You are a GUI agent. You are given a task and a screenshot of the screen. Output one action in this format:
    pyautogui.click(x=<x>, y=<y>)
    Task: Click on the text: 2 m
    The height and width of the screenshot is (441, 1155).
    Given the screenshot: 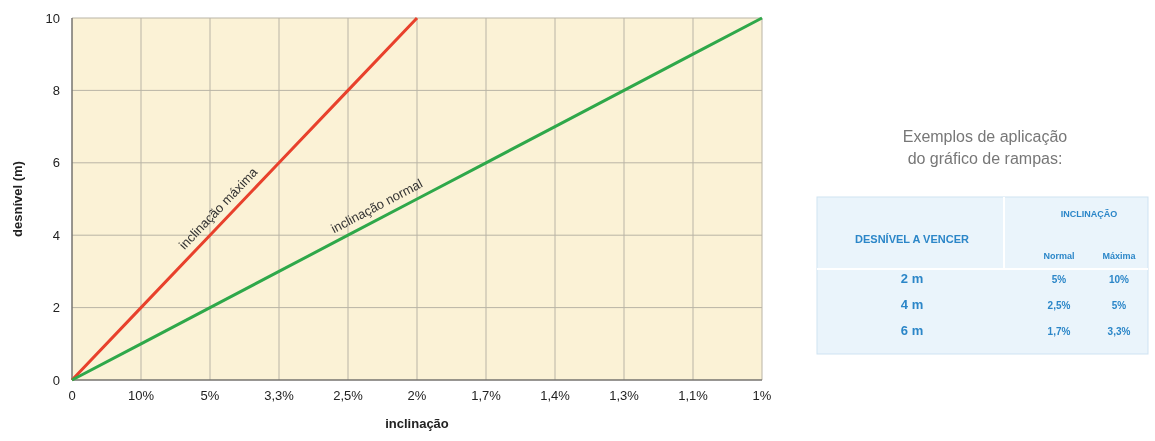 What is the action you would take?
    pyautogui.click(x=912, y=278)
    